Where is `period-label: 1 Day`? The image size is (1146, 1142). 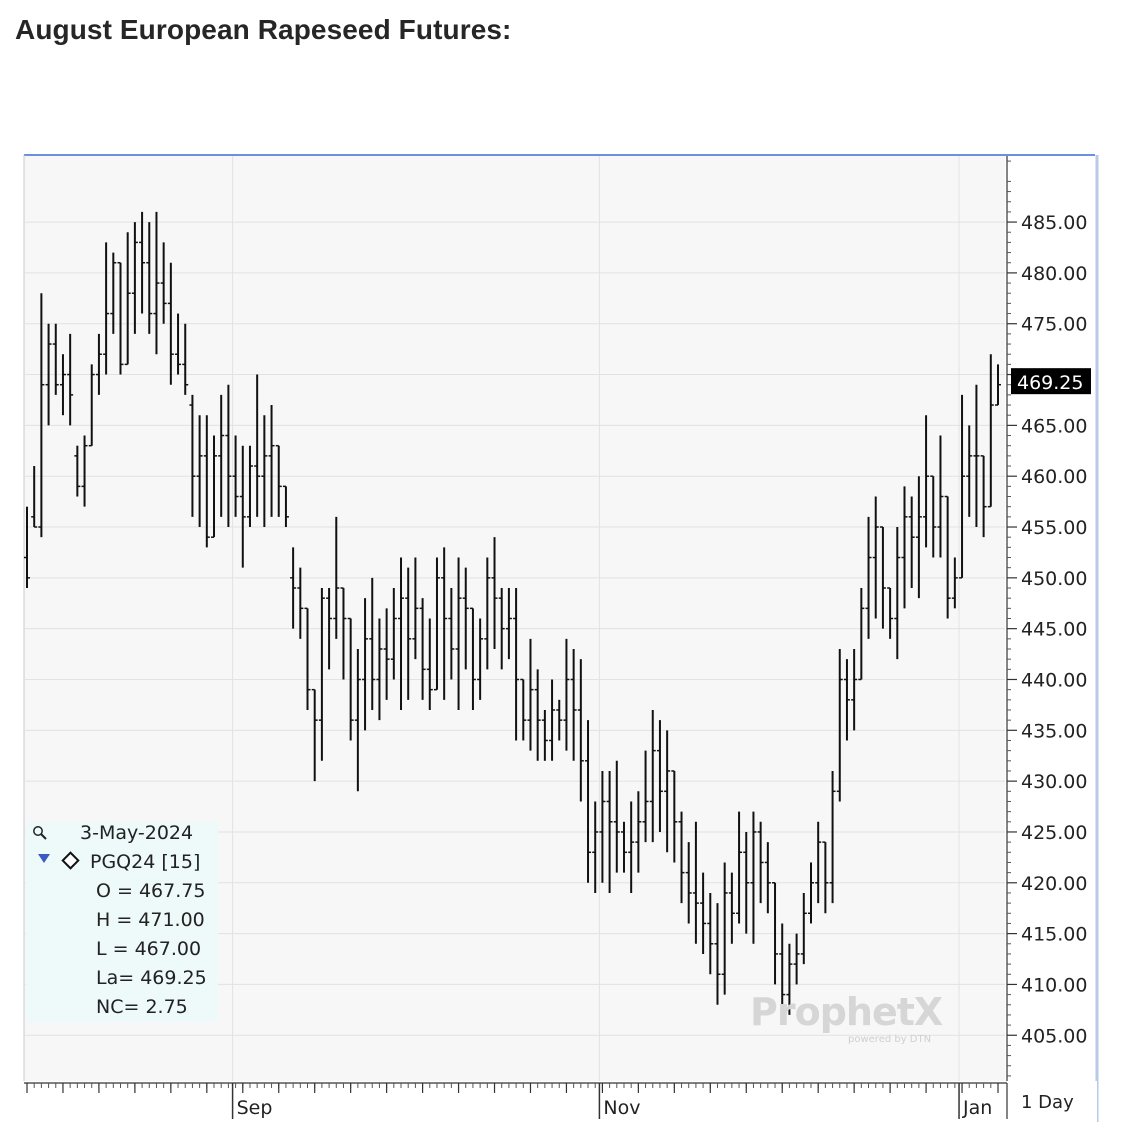
period-label: 1 Day is located at coordinates (1047, 1102).